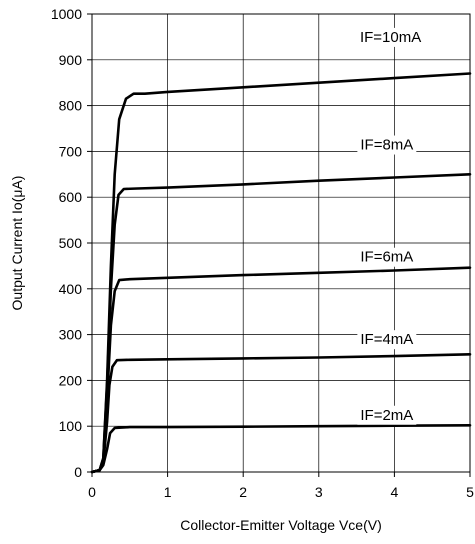 This screenshot has height=544, width=475. What do you see at coordinates (319, 492) in the screenshot?
I see `x-tick-label: 3` at bounding box center [319, 492].